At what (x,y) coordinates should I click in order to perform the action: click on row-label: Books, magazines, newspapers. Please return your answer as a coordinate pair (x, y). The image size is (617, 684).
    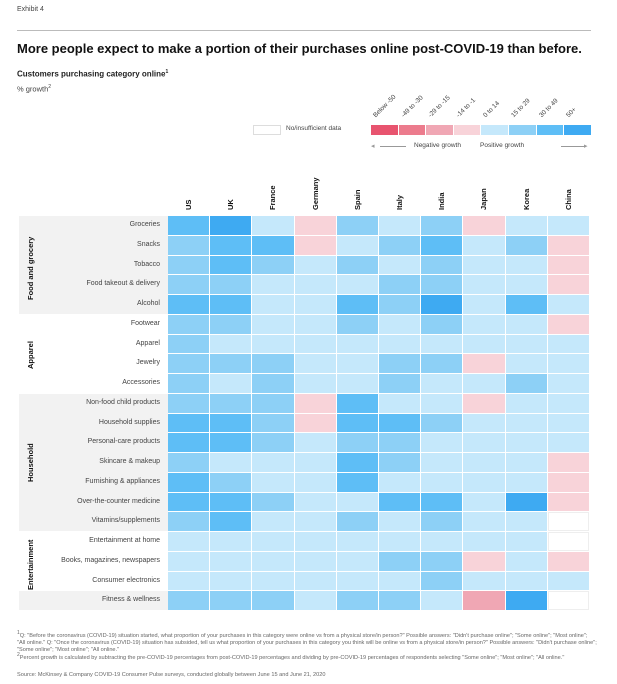
    Looking at the image, I should click on (110, 560).